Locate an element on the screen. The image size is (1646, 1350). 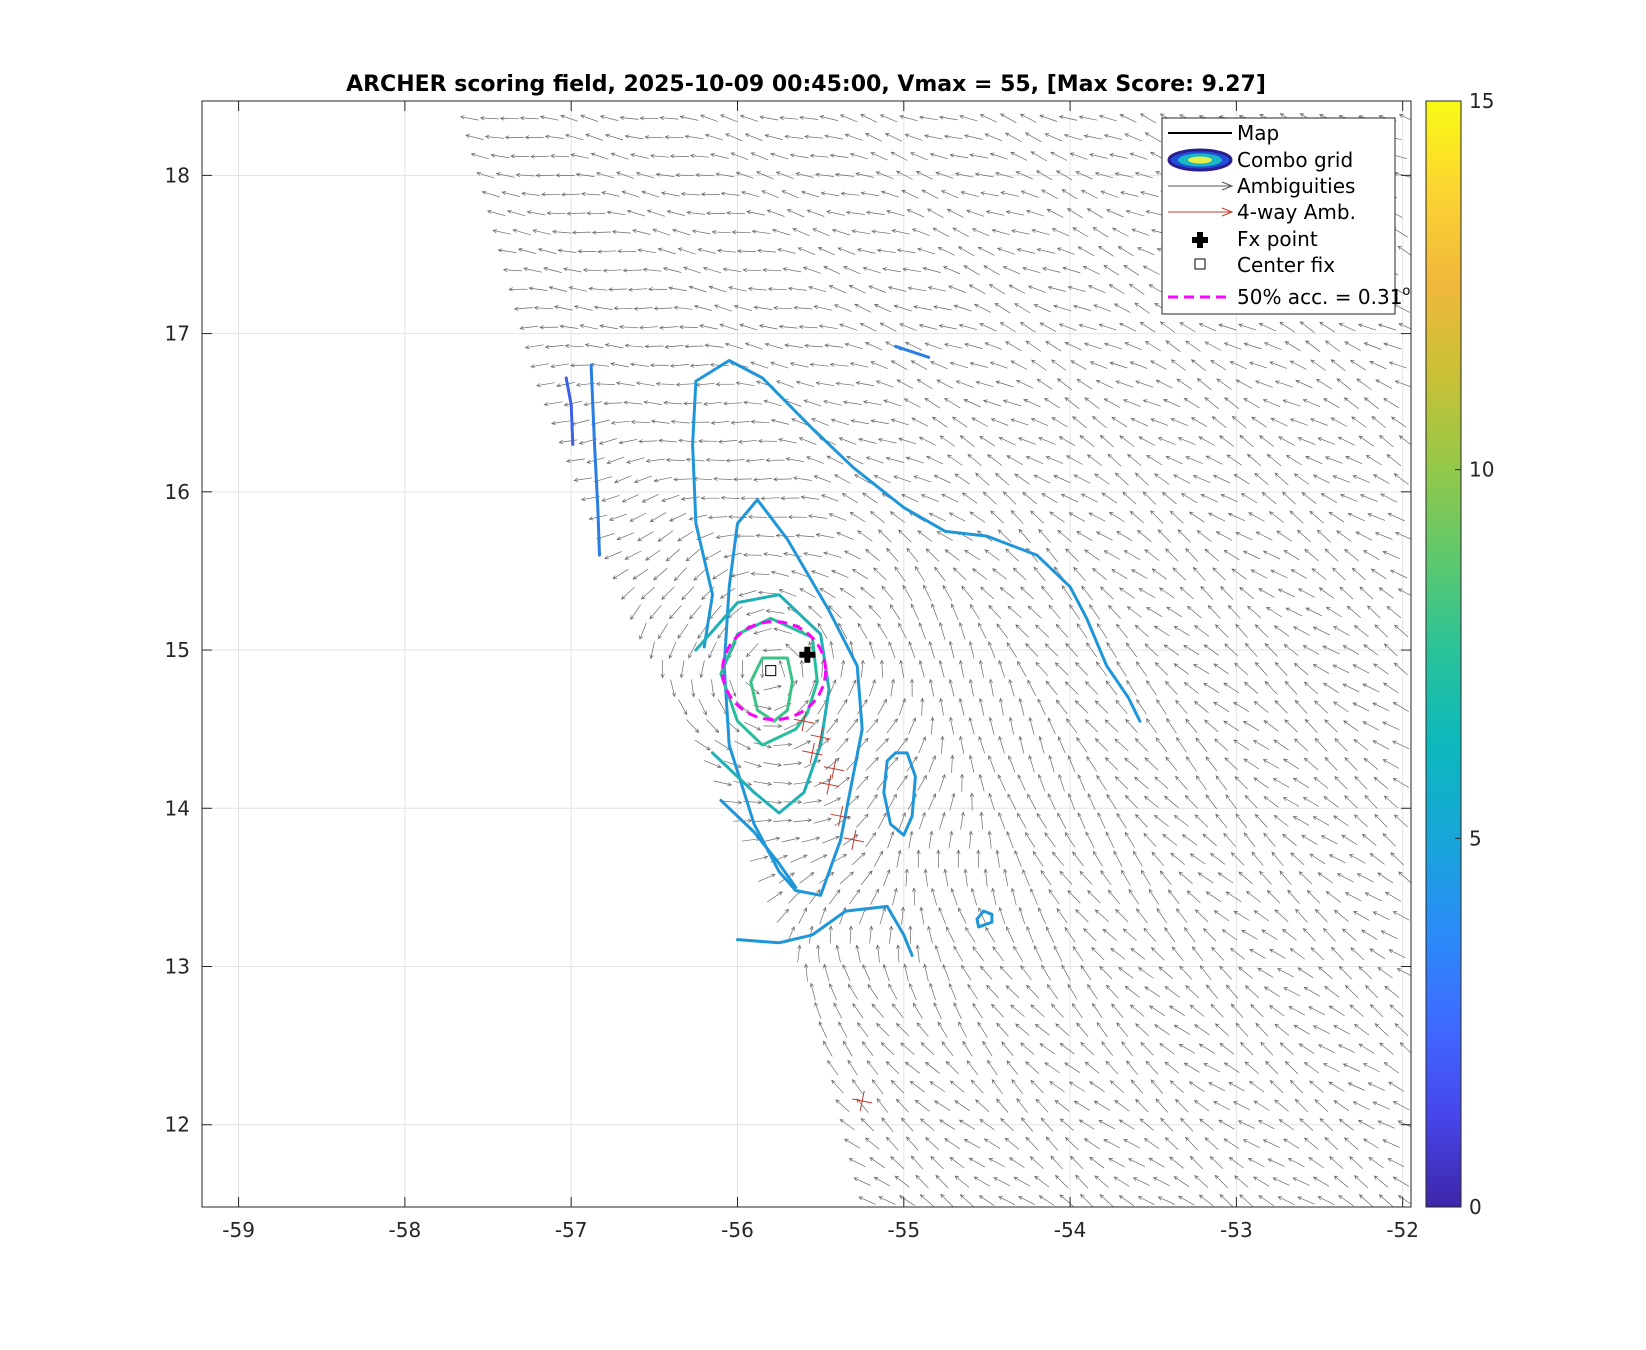
four-way-ambiguity-vector is located at coordinates (829, 784).